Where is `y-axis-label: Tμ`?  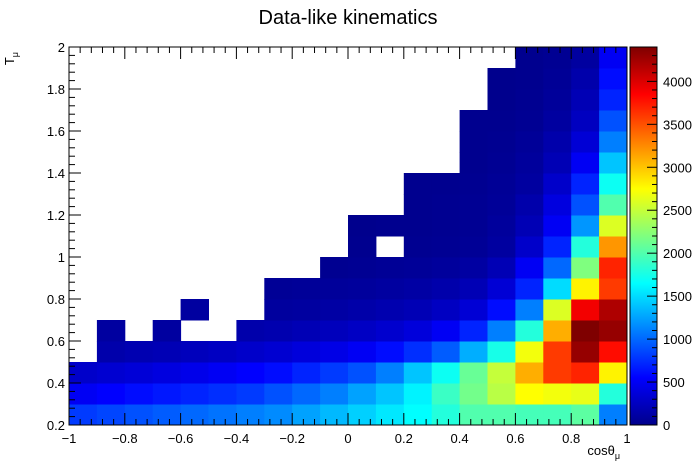
y-axis-label: Tμ is located at coordinates (11, 58).